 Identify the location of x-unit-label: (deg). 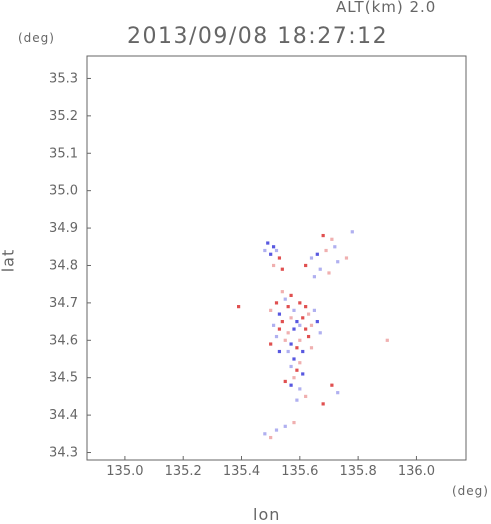
(470, 491).